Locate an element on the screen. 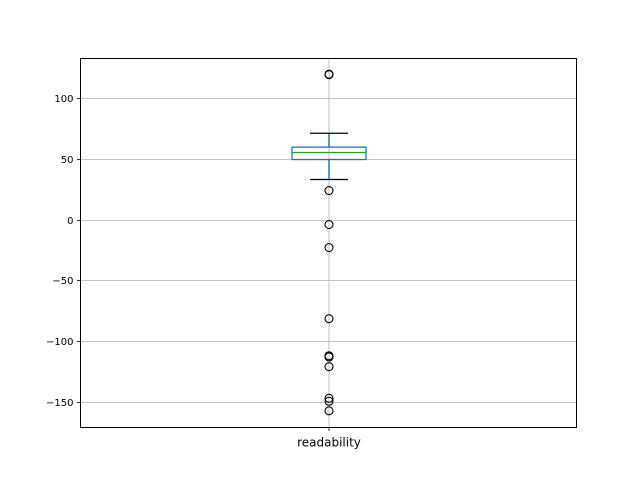  boxes is located at coordinates (329, 242).